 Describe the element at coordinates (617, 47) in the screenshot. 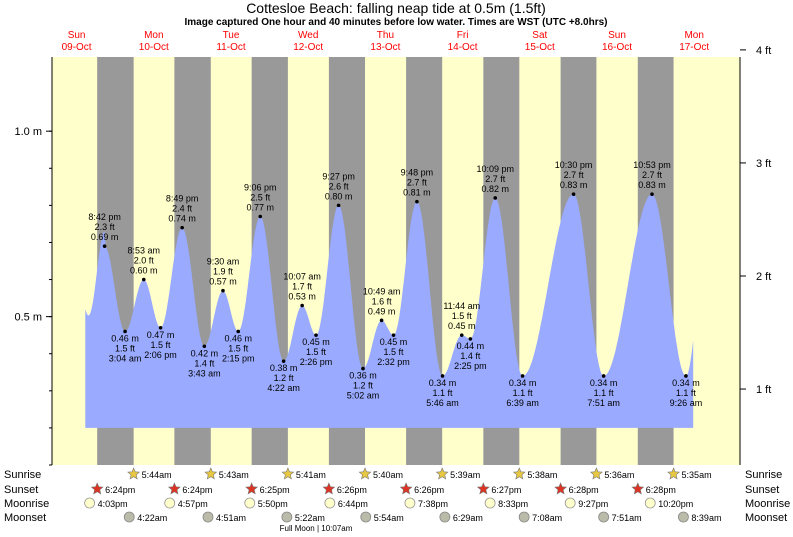

I see `day-date: 16-Oct` at that location.